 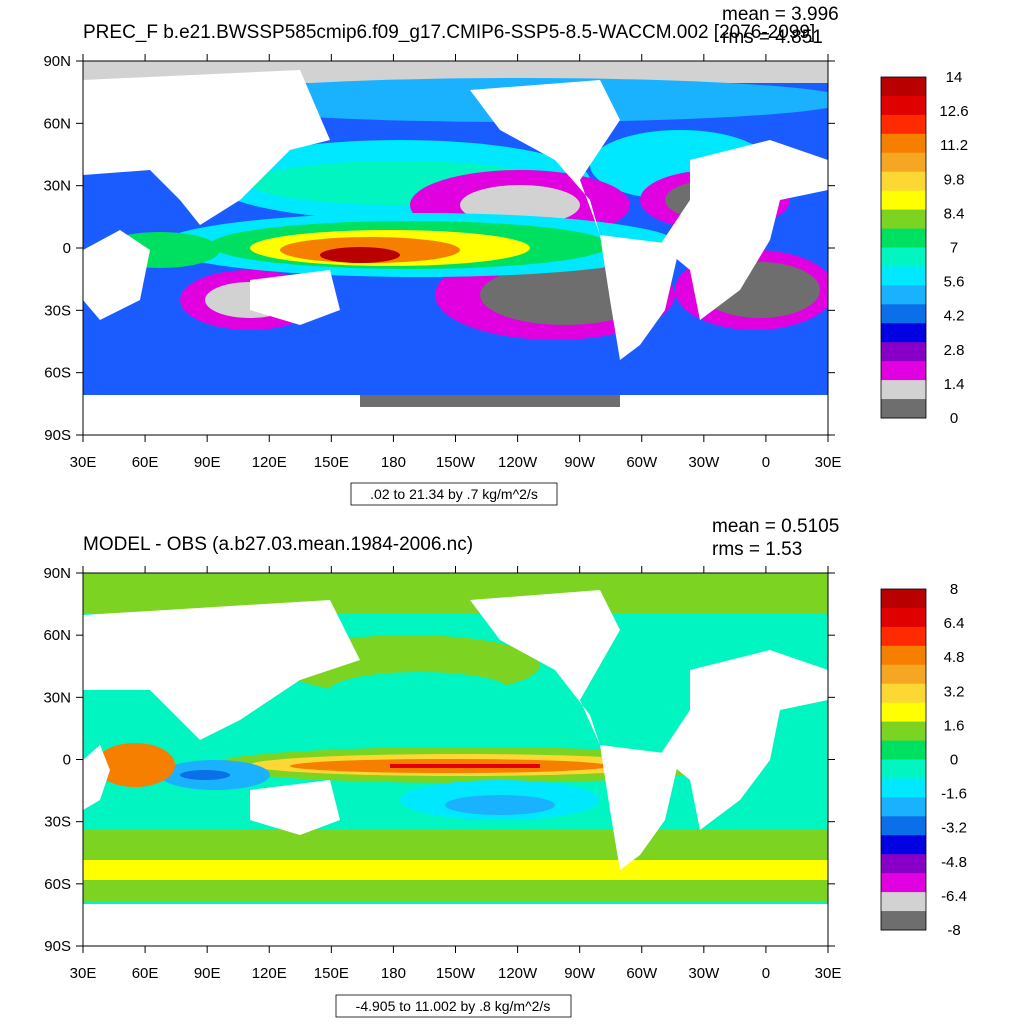 I want to click on colorbar-label: 4.2, so click(x=954, y=316).